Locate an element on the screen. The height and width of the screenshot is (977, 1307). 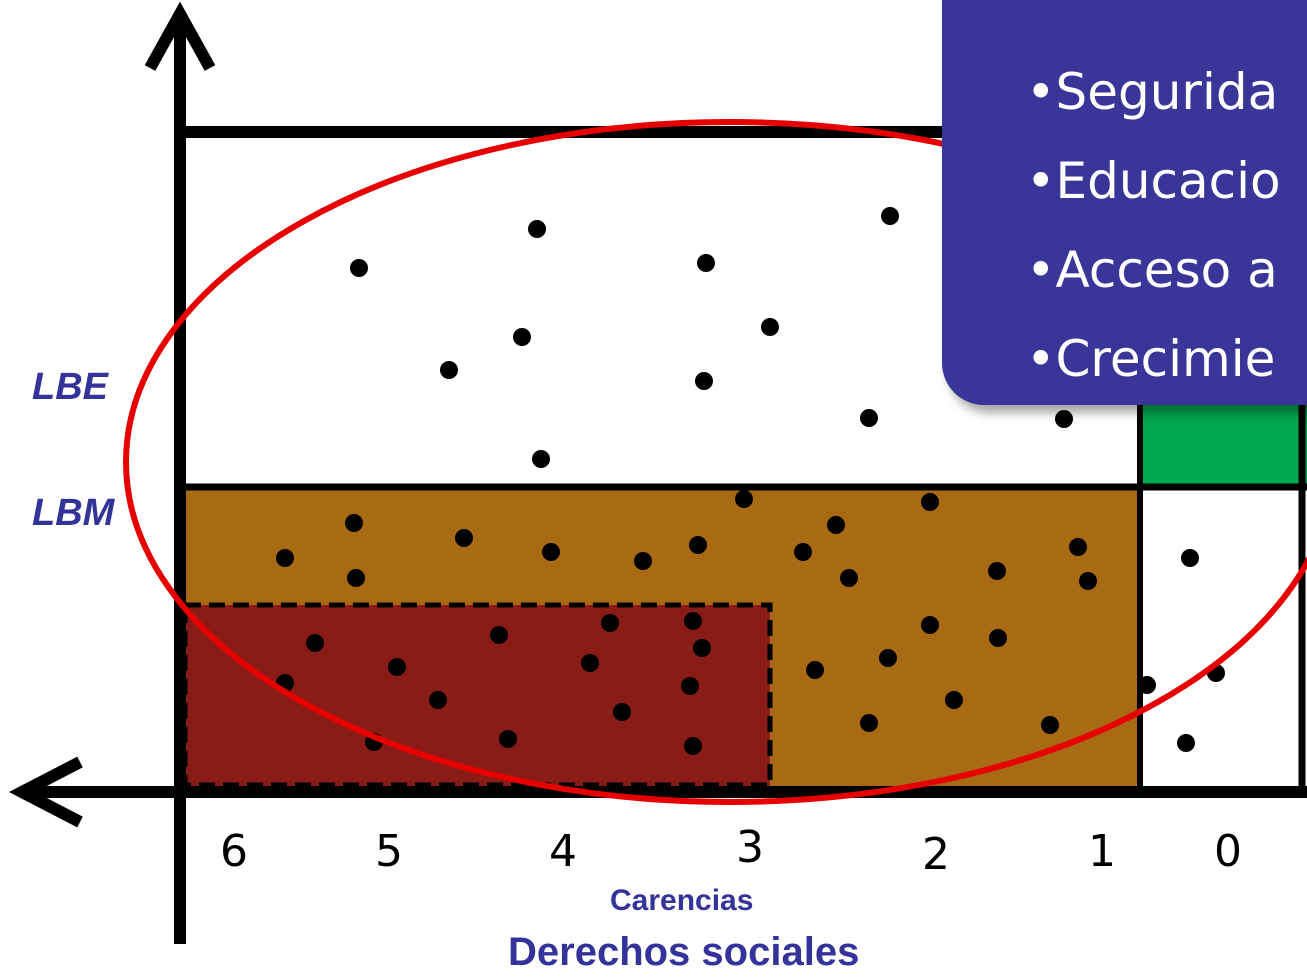
x-axis-subtitle: Derechos sociales is located at coordinates (684, 952).